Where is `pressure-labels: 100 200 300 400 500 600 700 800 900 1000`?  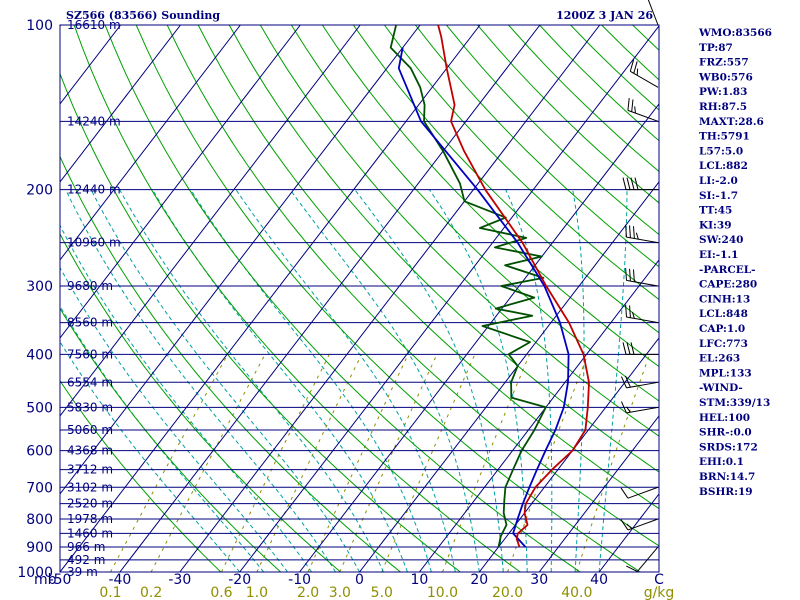
pressure-labels: 100 200 300 400 500 600 700 800 900 1000 is located at coordinates (35, 299).